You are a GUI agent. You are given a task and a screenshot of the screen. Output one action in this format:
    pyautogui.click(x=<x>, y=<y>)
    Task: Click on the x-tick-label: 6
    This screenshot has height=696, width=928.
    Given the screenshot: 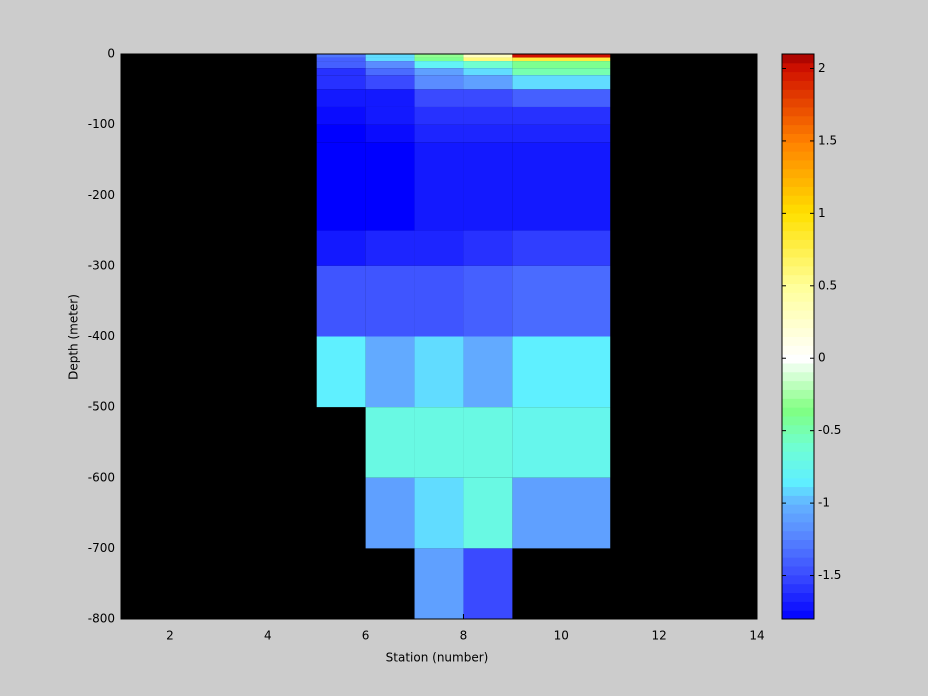 What is the action you would take?
    pyautogui.click(x=366, y=636)
    